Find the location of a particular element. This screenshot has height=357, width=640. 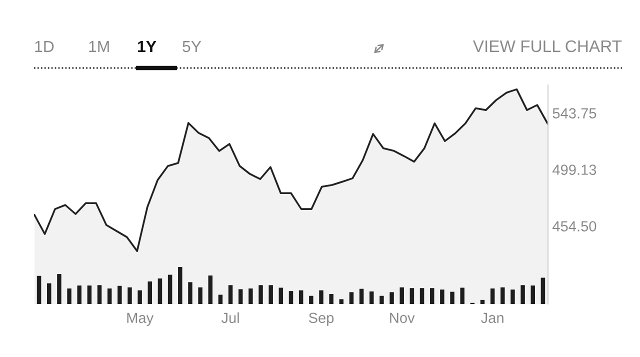

text: 1D is located at coordinates (44, 46).